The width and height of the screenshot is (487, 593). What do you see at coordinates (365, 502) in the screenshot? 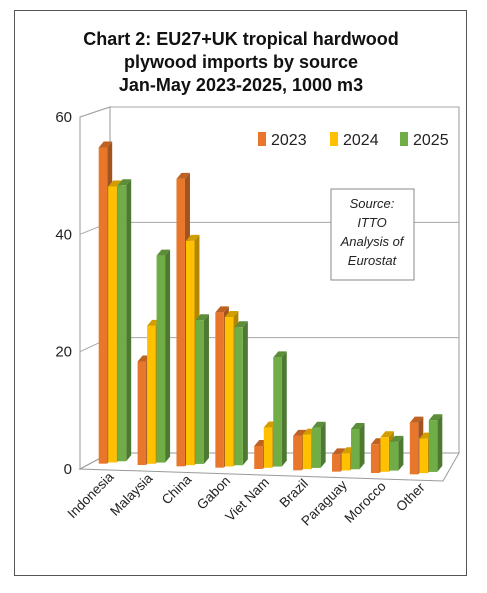
I see `category-label: Morocco` at bounding box center [365, 502].